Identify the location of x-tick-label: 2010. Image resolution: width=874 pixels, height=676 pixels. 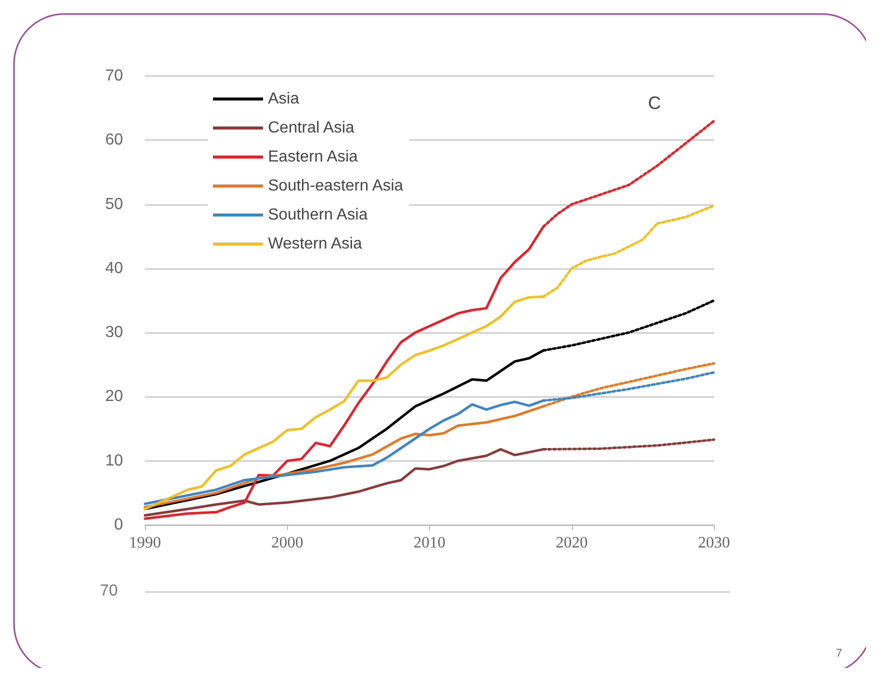
(430, 543).